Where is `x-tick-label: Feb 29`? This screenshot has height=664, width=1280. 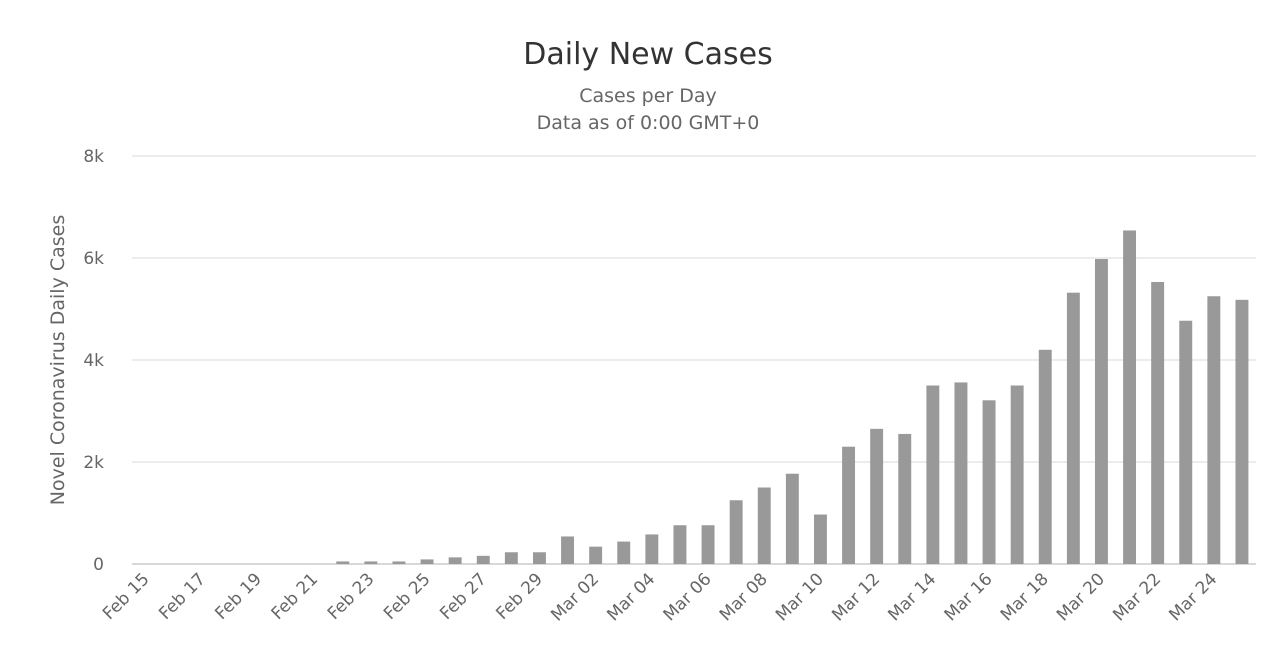 x-tick-label: Feb 29 is located at coordinates (519, 596).